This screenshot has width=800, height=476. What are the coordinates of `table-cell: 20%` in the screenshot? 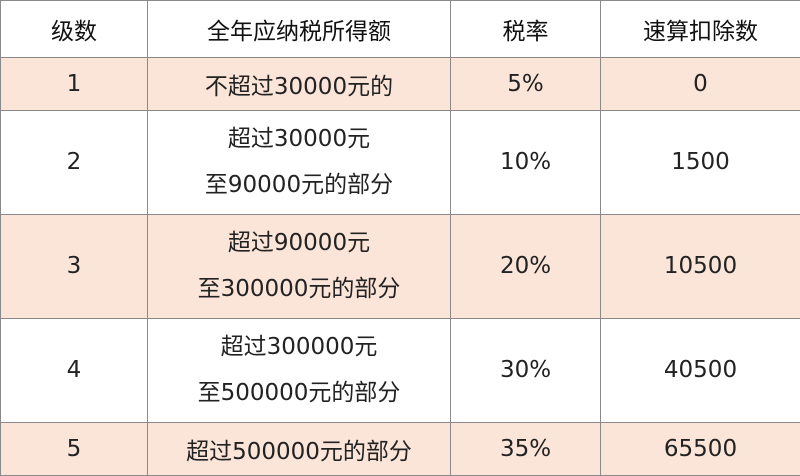 It's located at (525, 266).